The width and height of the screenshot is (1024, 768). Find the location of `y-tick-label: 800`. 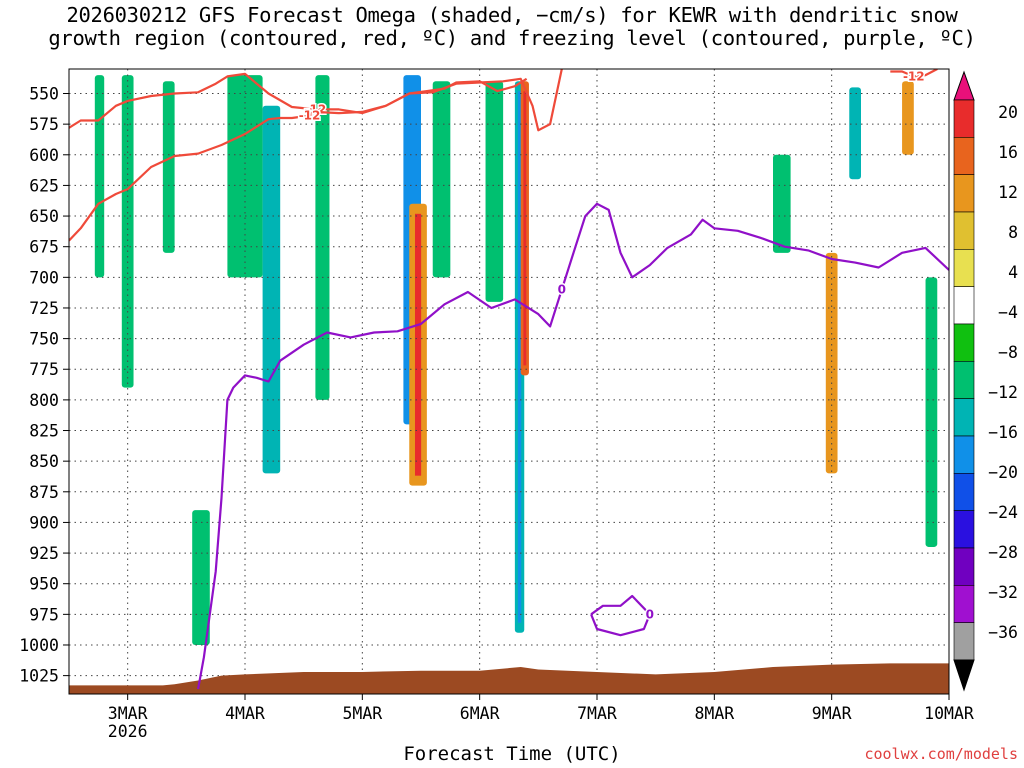

y-tick-label: 800 is located at coordinates (44, 400).